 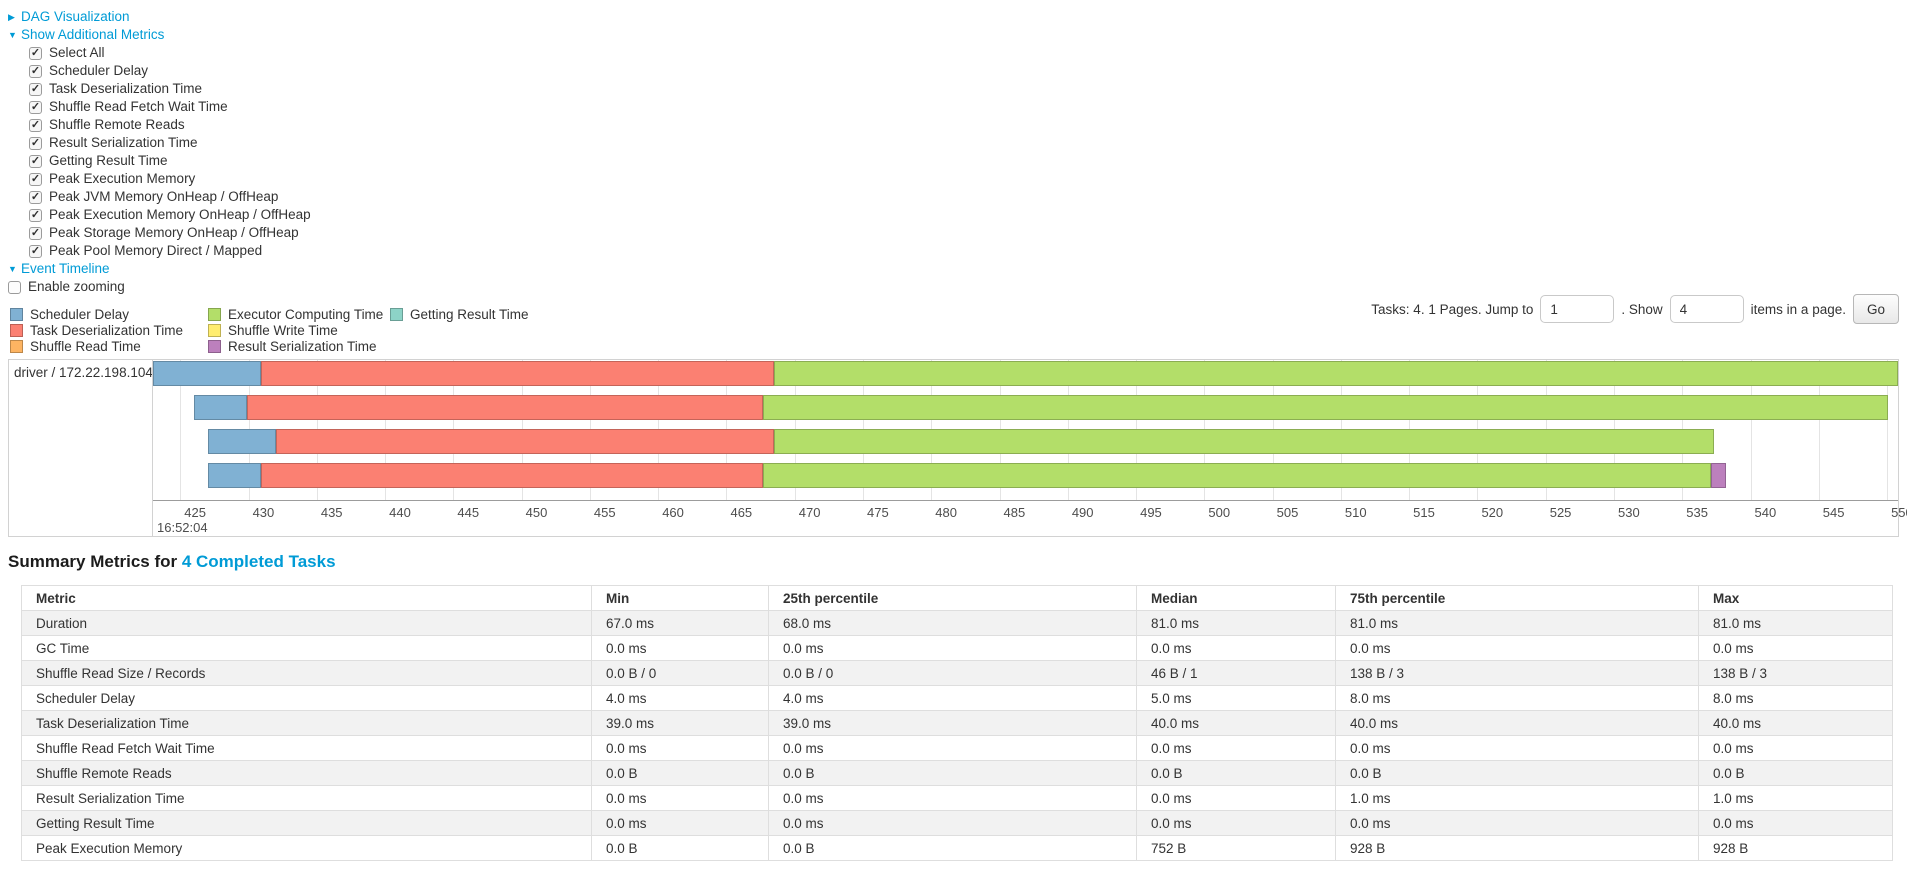 What do you see at coordinates (964, 71) in the screenshot?
I see `metric-checkbox-item: ✓ Scheduler Delay` at bounding box center [964, 71].